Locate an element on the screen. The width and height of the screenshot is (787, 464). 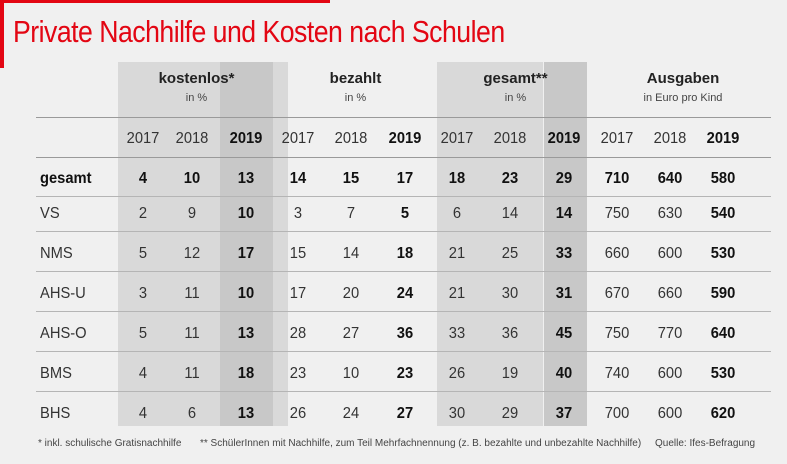
table-cell: 19 is located at coordinates (510, 373).